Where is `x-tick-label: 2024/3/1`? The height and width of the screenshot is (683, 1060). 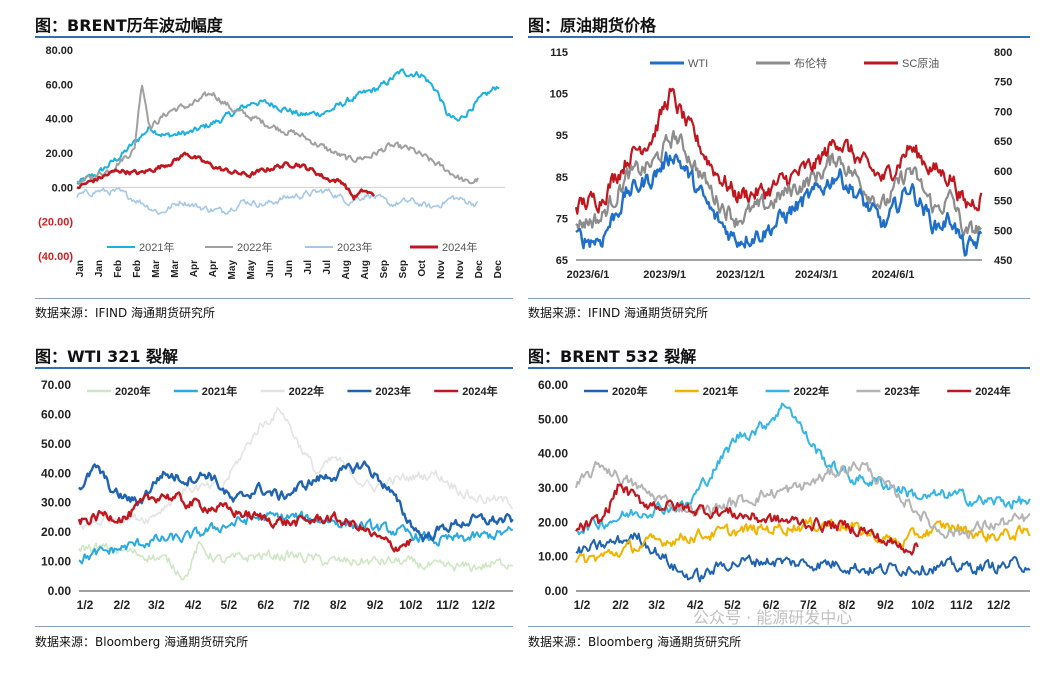
x-tick-label: 2024/3/1 is located at coordinates (816, 275).